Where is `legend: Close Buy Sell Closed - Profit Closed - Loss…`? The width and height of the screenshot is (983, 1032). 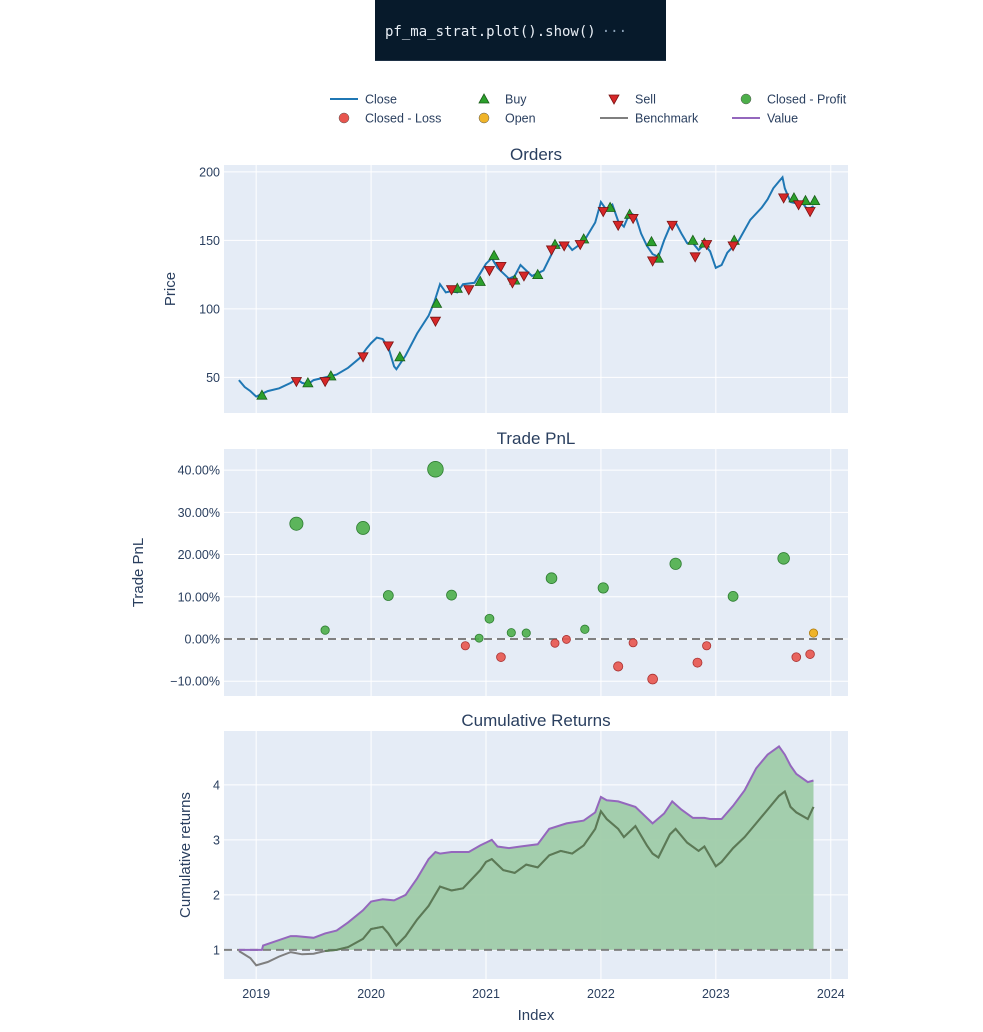
legend: Close Buy Sell Closed - Profit Closed - Loss… is located at coordinates (588, 109).